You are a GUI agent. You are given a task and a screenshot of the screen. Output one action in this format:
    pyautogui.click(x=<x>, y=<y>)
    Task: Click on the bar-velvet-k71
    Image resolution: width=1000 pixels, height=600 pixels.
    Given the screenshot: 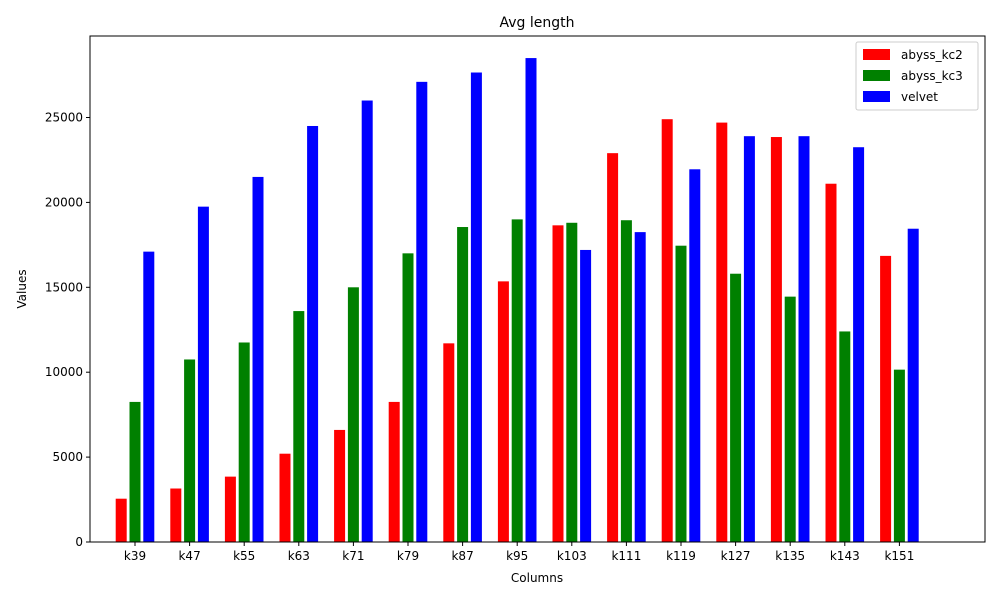 What is the action you would take?
    pyautogui.click(x=367, y=321)
    